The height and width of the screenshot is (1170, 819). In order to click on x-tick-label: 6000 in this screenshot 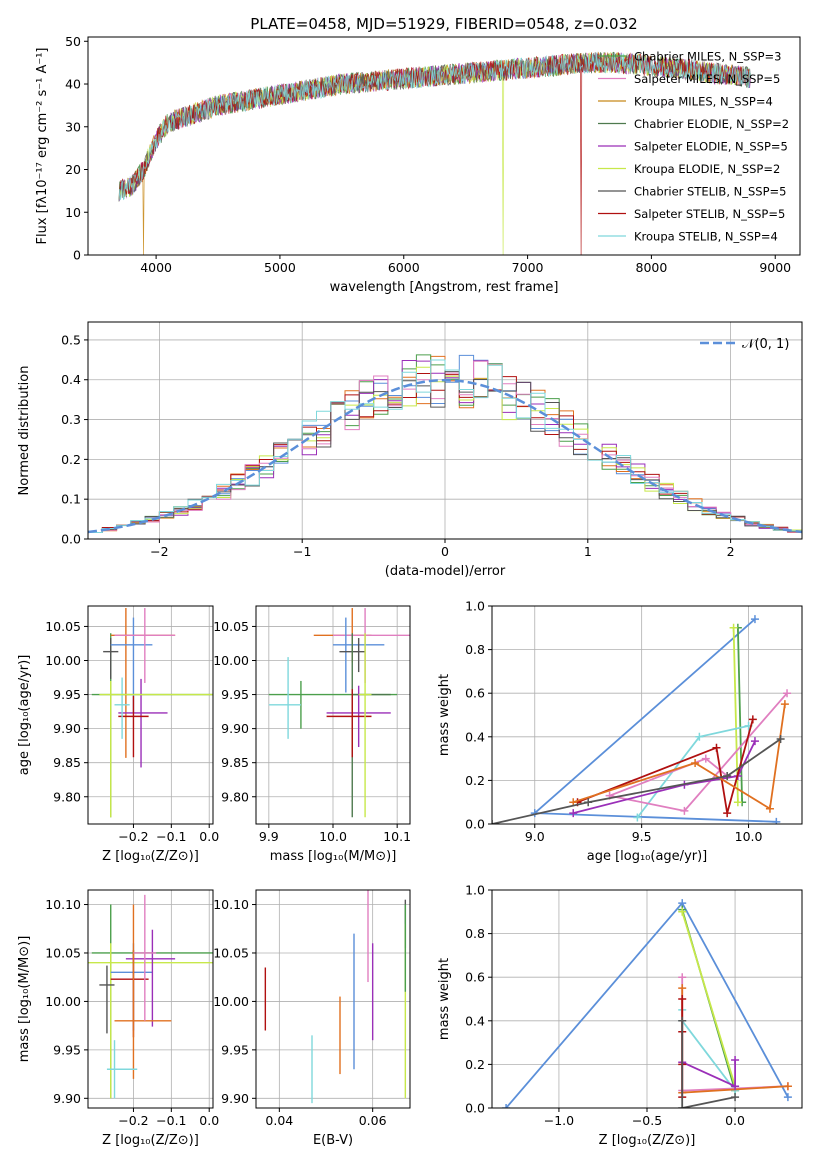, I will do `click(404, 267)`.